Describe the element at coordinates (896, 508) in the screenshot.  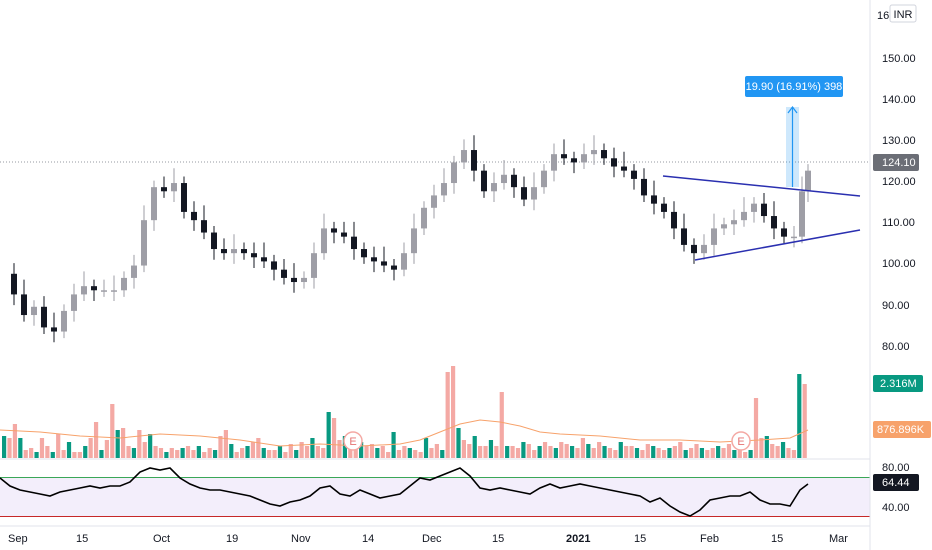
I see `rsi-tick: 40.00` at that location.